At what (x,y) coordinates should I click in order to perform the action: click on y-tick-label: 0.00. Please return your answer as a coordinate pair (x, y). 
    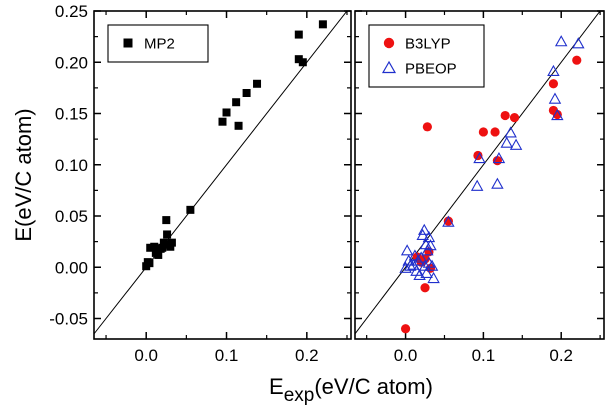
    Looking at the image, I should click on (71, 267).